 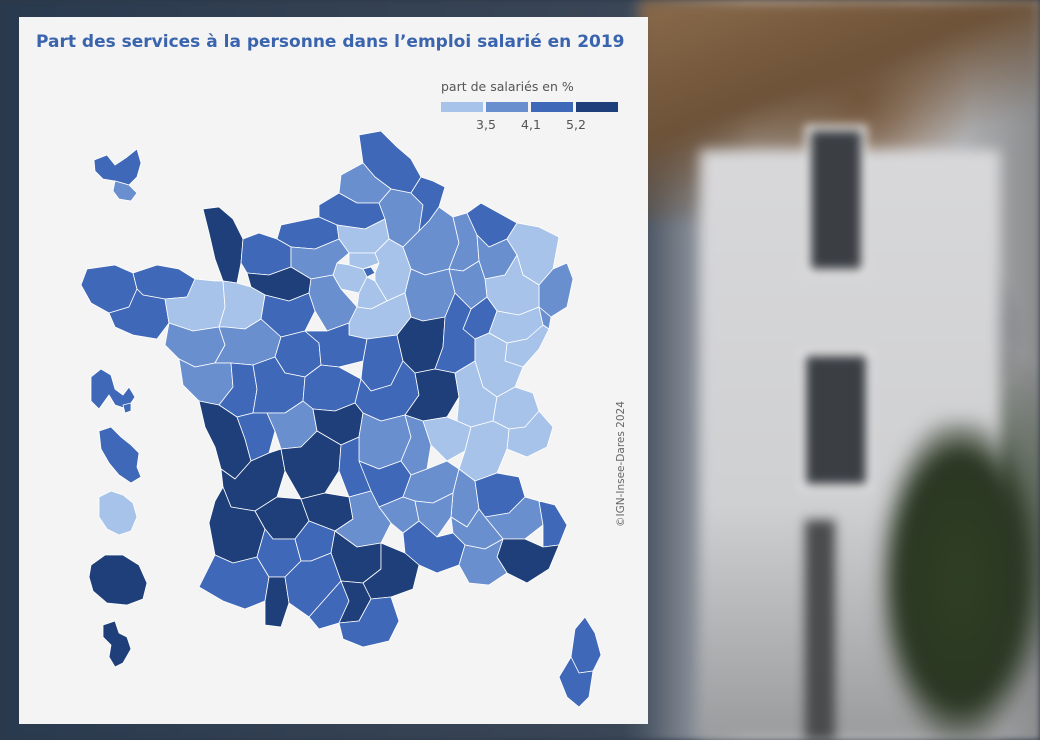 I want to click on guadeloupe, so click(x=117, y=167).